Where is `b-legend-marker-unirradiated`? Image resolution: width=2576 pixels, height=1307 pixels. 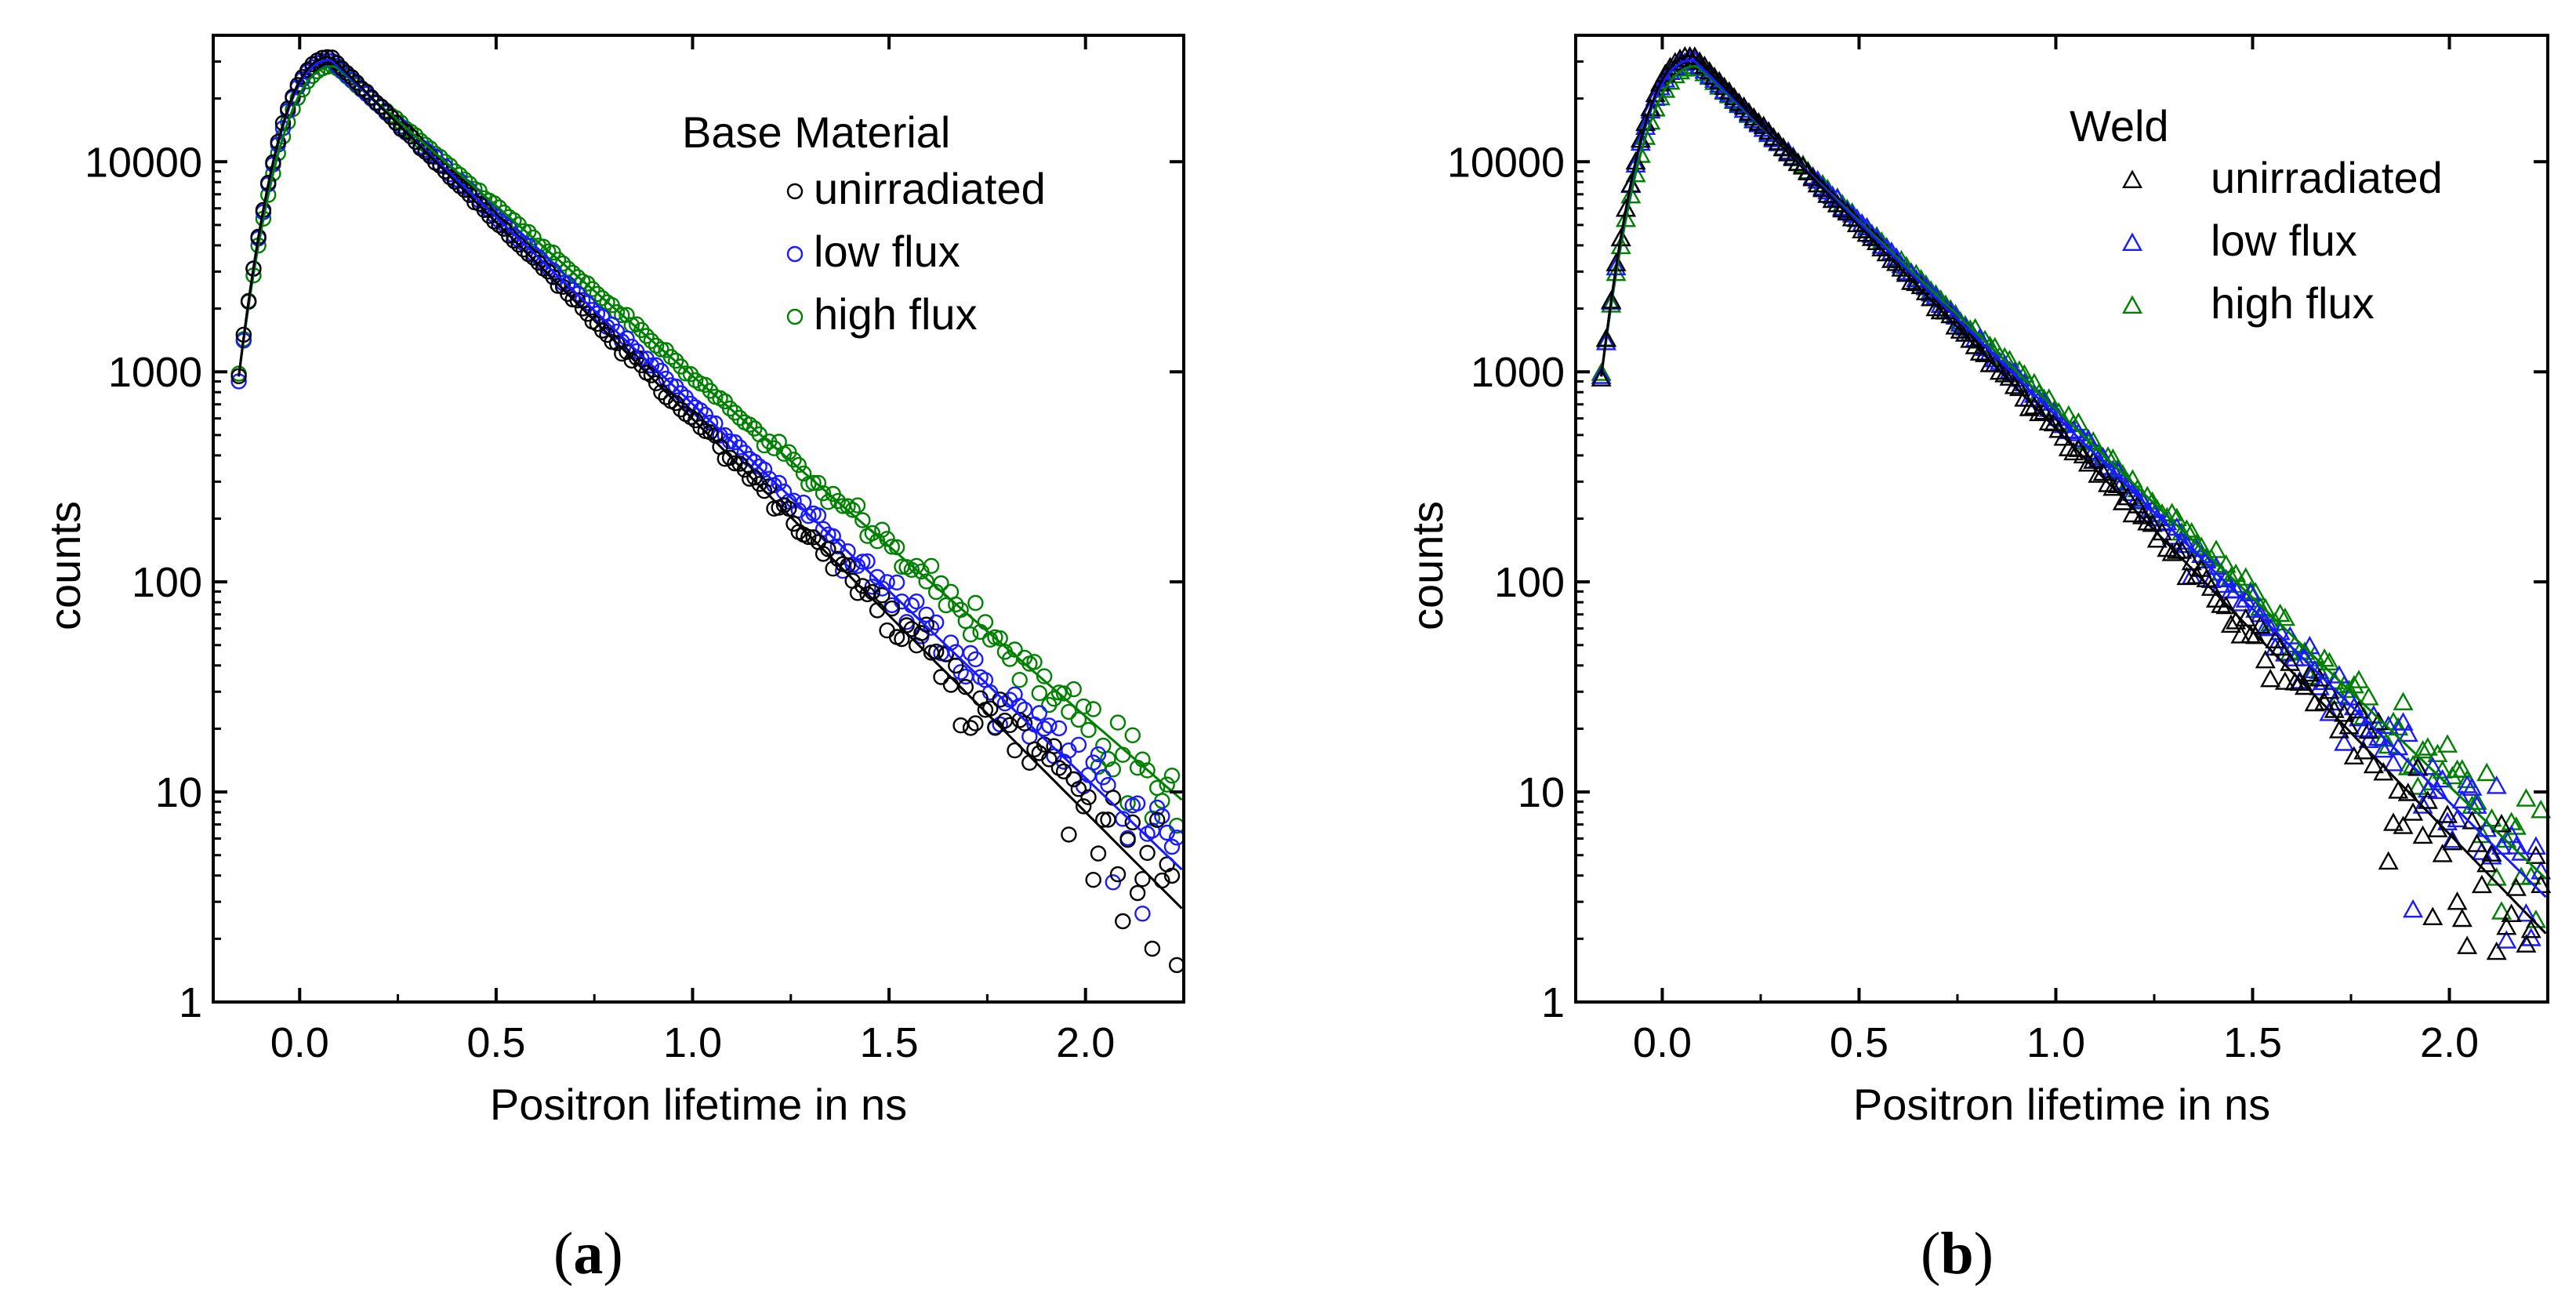 b-legend-marker-unirradiated is located at coordinates (2132, 179).